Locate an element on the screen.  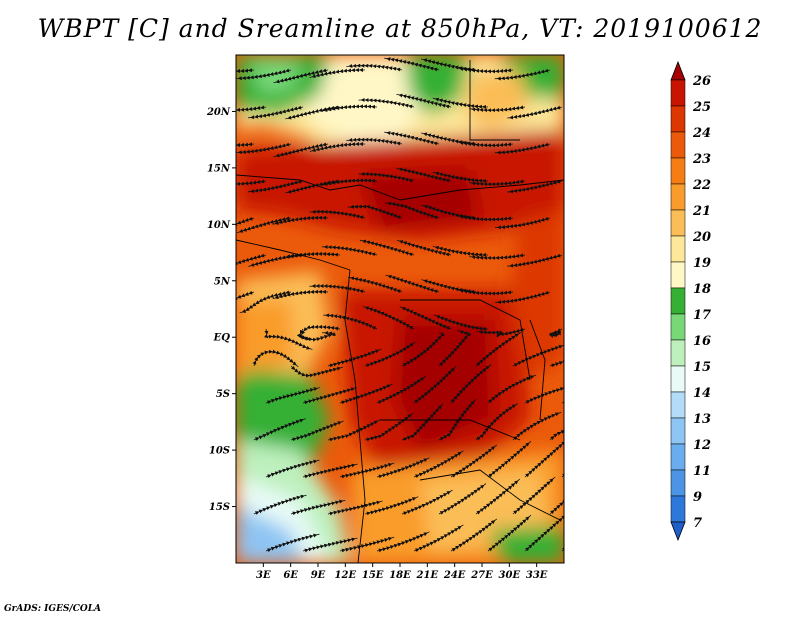
colorbar-label: 15 is located at coordinates (702, 367).